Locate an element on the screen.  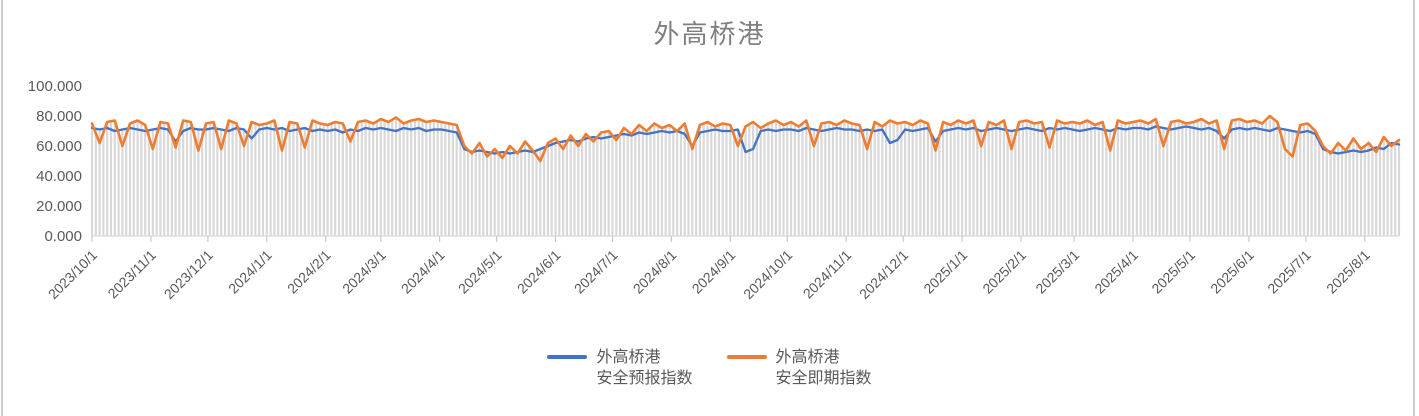
x-tick-label: 2025/2/1 is located at coordinates (1004, 272).